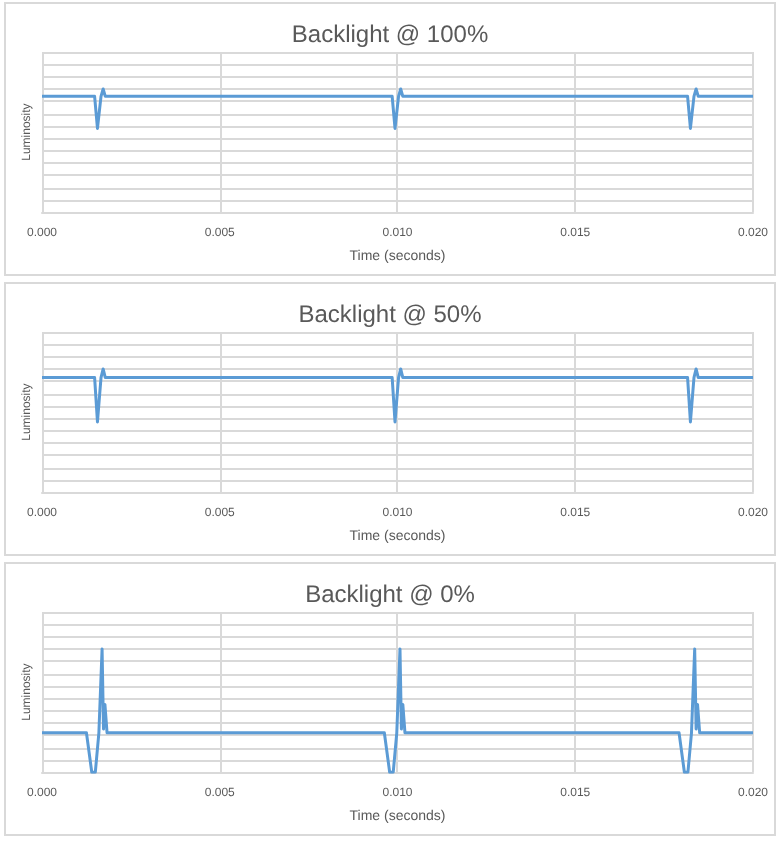  Describe the element at coordinates (390, 34) in the screenshot. I see `chart-title: Backlight @ 100%` at that location.